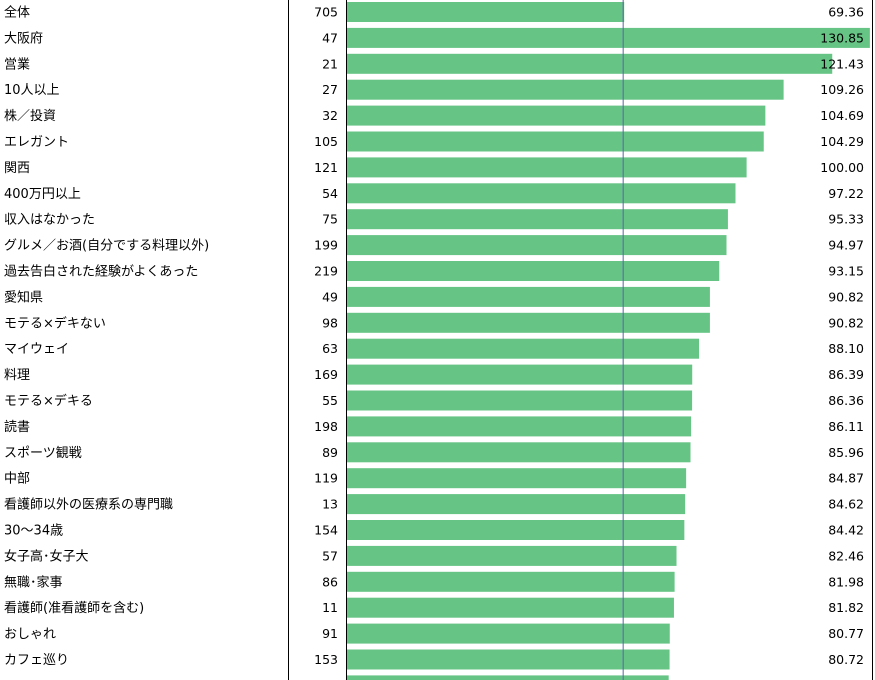 This screenshot has width=875, height=680. I want to click on row-count: 199, so click(326, 245).